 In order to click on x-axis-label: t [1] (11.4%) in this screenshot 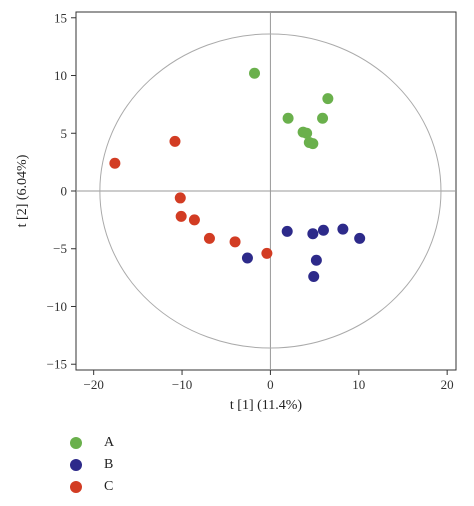, I will do `click(266, 405)`.